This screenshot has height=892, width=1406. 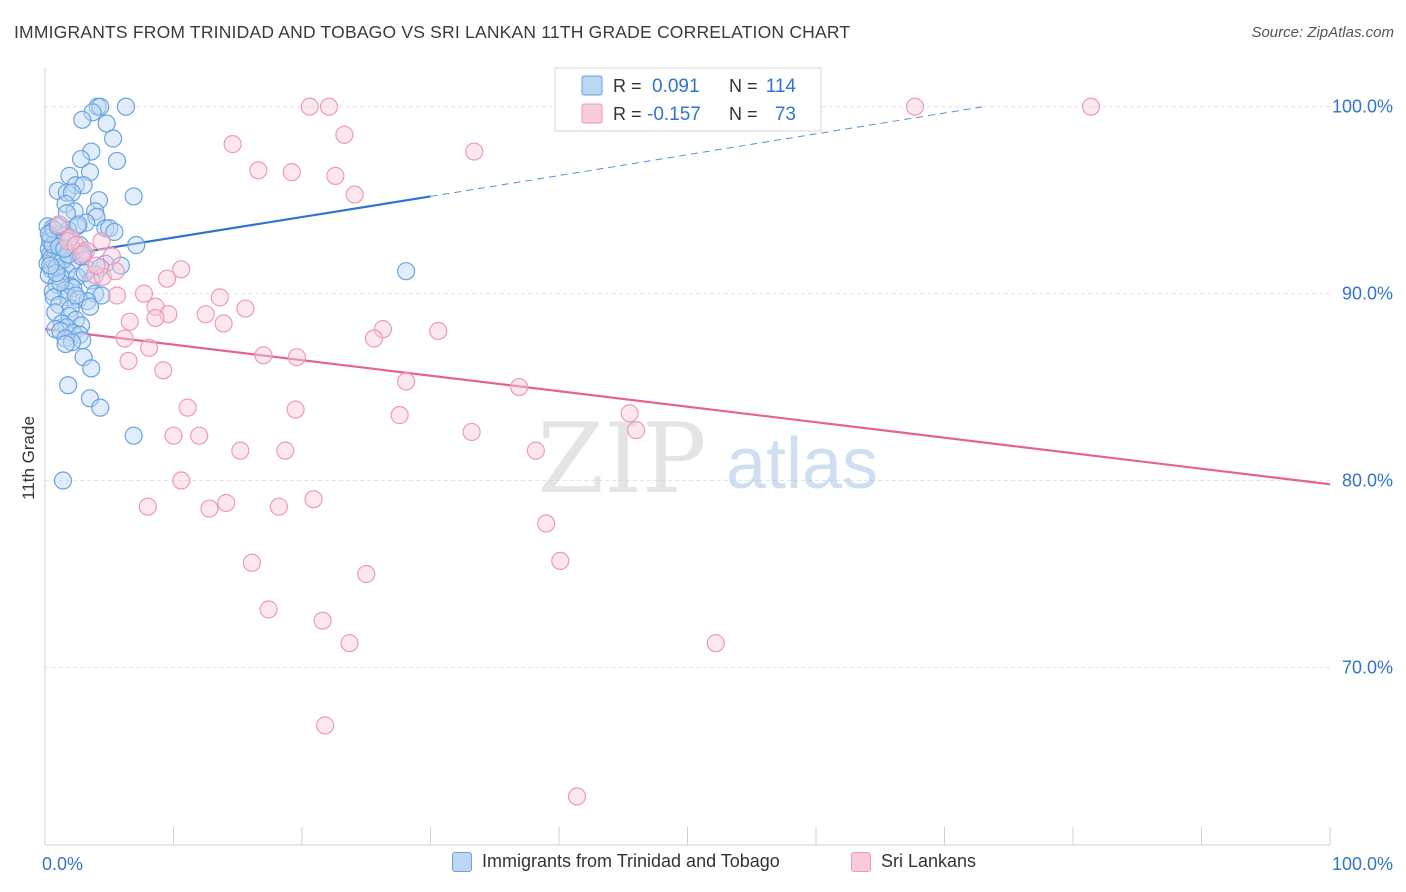 What do you see at coordinates (627, 114) in the screenshot?
I see `legend-r-label-2: R =` at bounding box center [627, 114].